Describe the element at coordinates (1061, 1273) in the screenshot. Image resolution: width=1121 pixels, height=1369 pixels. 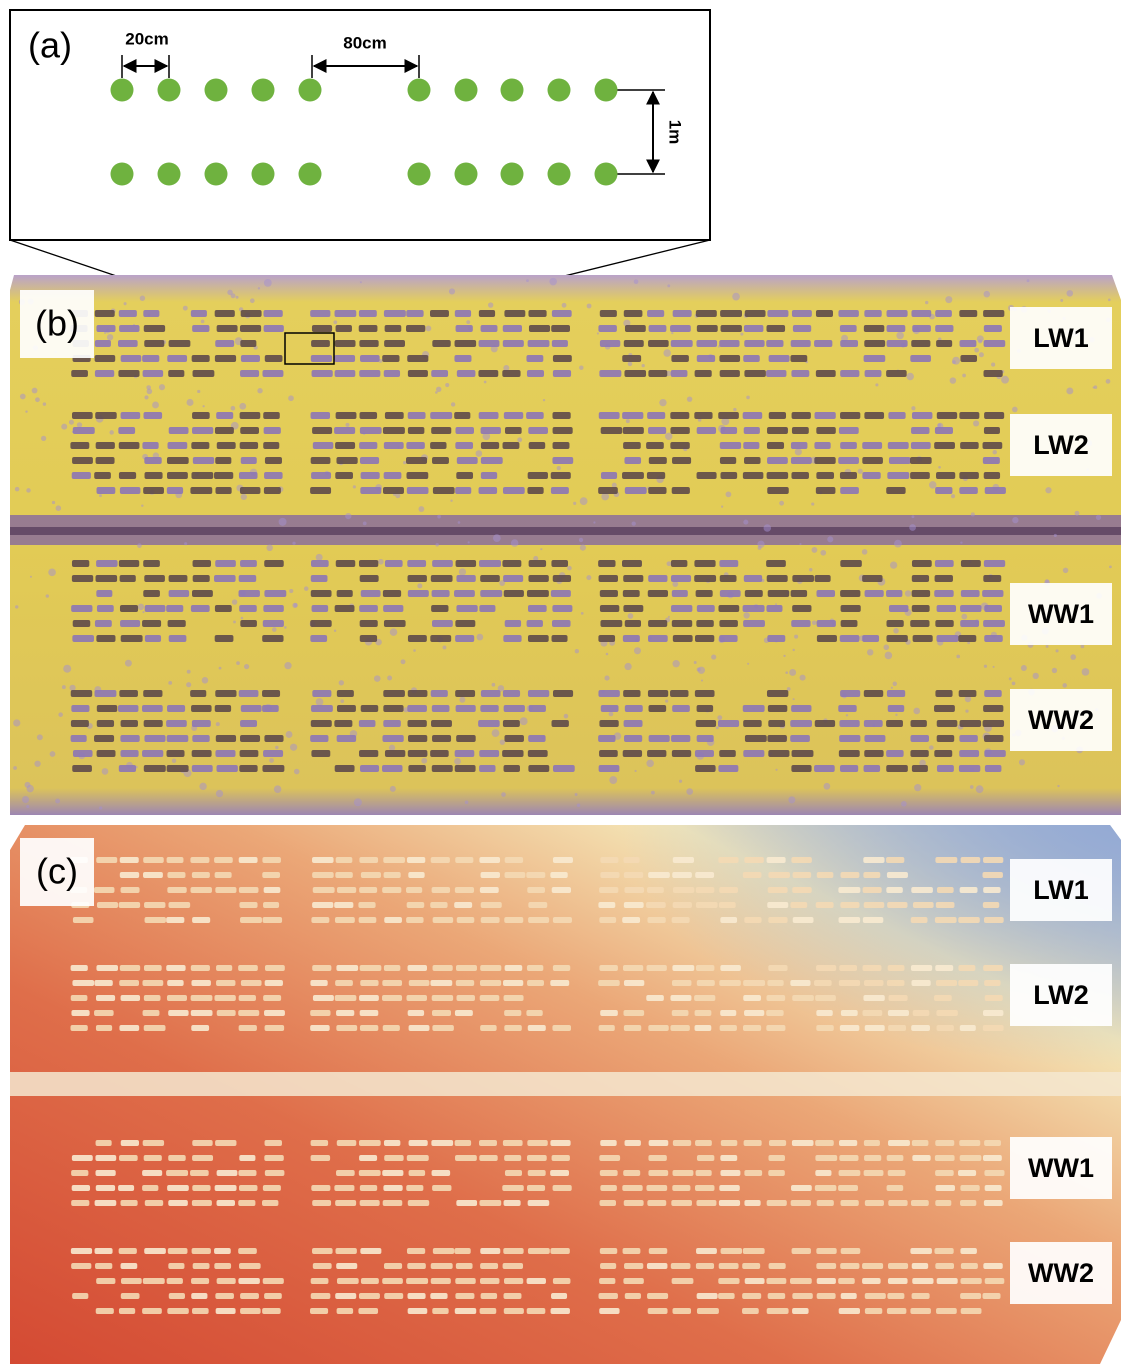
I see `plot-label: WW2` at that location.